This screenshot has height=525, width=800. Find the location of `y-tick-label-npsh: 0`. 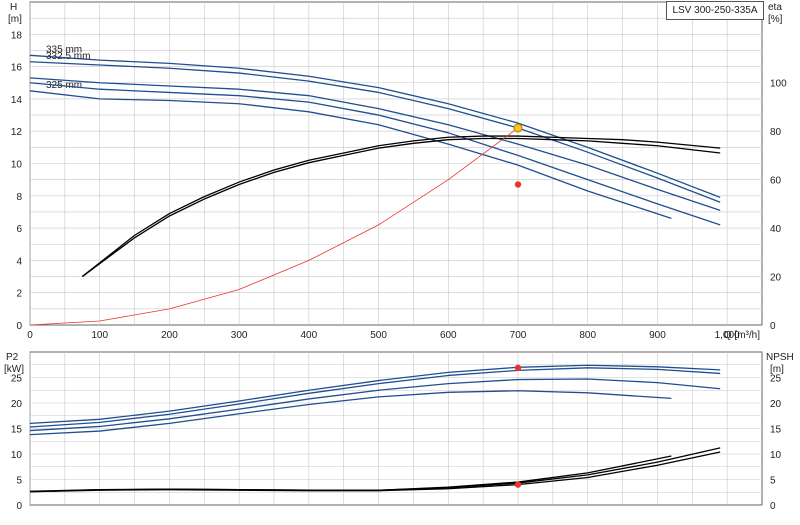

y-tick-label-npsh: 0 is located at coordinates (773, 506).